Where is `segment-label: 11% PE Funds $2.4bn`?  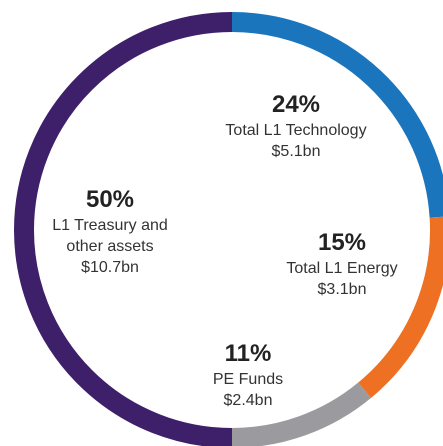 segment-label: 11% PE Funds $2.4bn is located at coordinates (248, 375).